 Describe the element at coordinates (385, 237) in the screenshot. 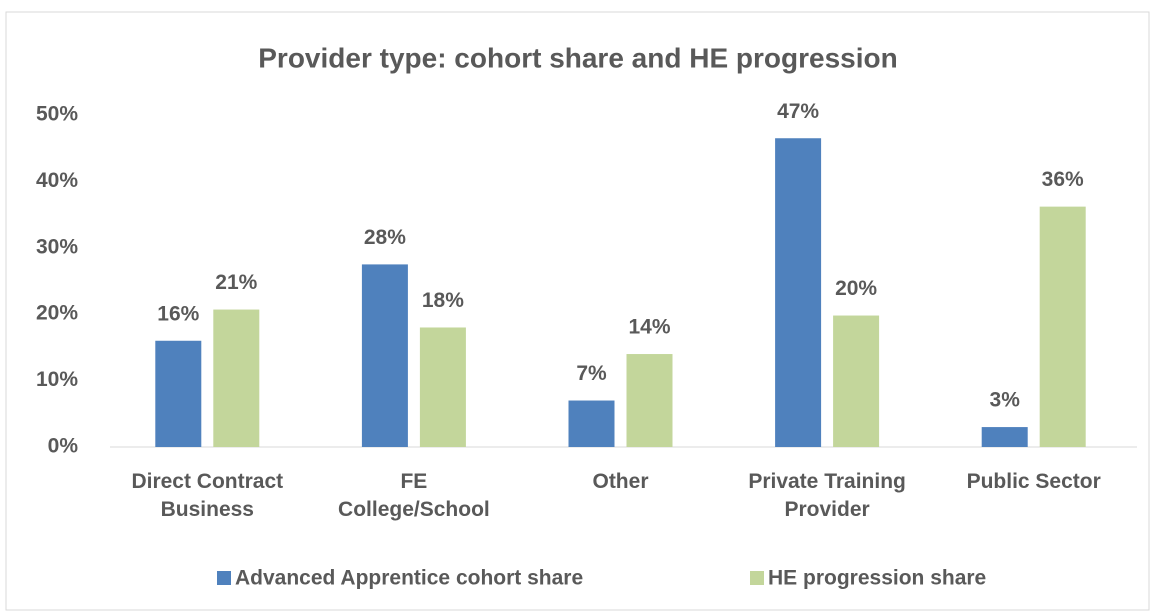

I see `data-label: 28%` at that location.